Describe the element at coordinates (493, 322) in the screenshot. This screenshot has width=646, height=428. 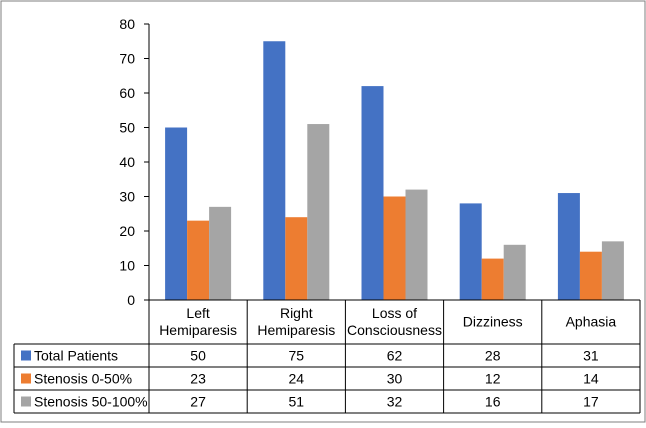
I see `x-category-label: Dizziness` at that location.